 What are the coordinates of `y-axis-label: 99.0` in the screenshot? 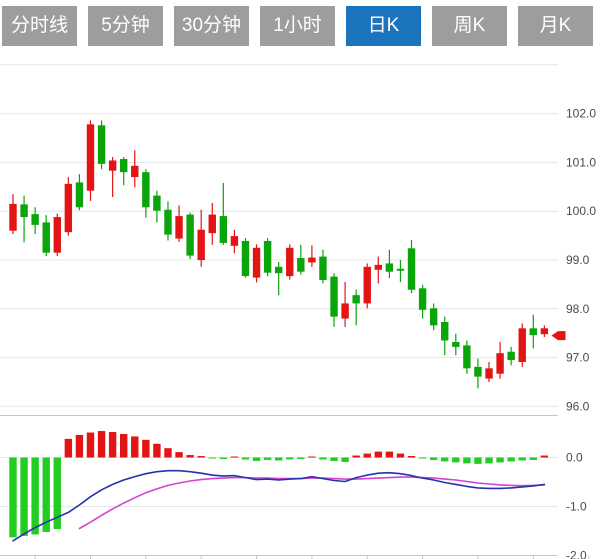 It's located at (578, 260).